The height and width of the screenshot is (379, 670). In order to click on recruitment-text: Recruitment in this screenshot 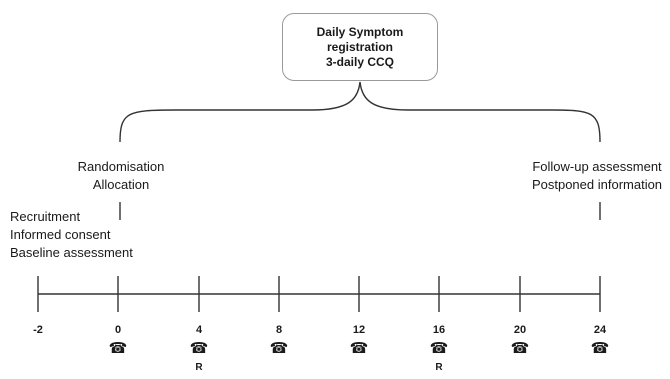, I will do `click(45, 216)`.